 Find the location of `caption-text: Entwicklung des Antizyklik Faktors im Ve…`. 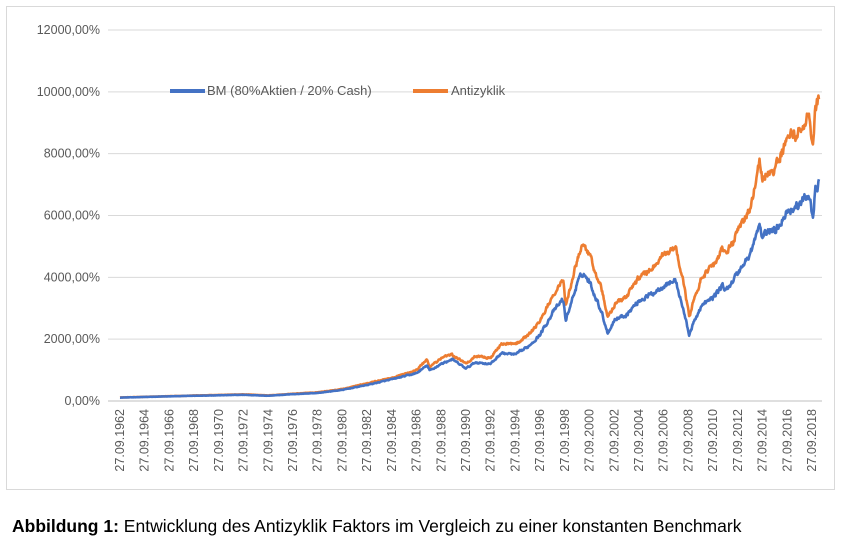

caption-text: Entwicklung des Antizyklik Faktors im Ve… is located at coordinates (430, 526).